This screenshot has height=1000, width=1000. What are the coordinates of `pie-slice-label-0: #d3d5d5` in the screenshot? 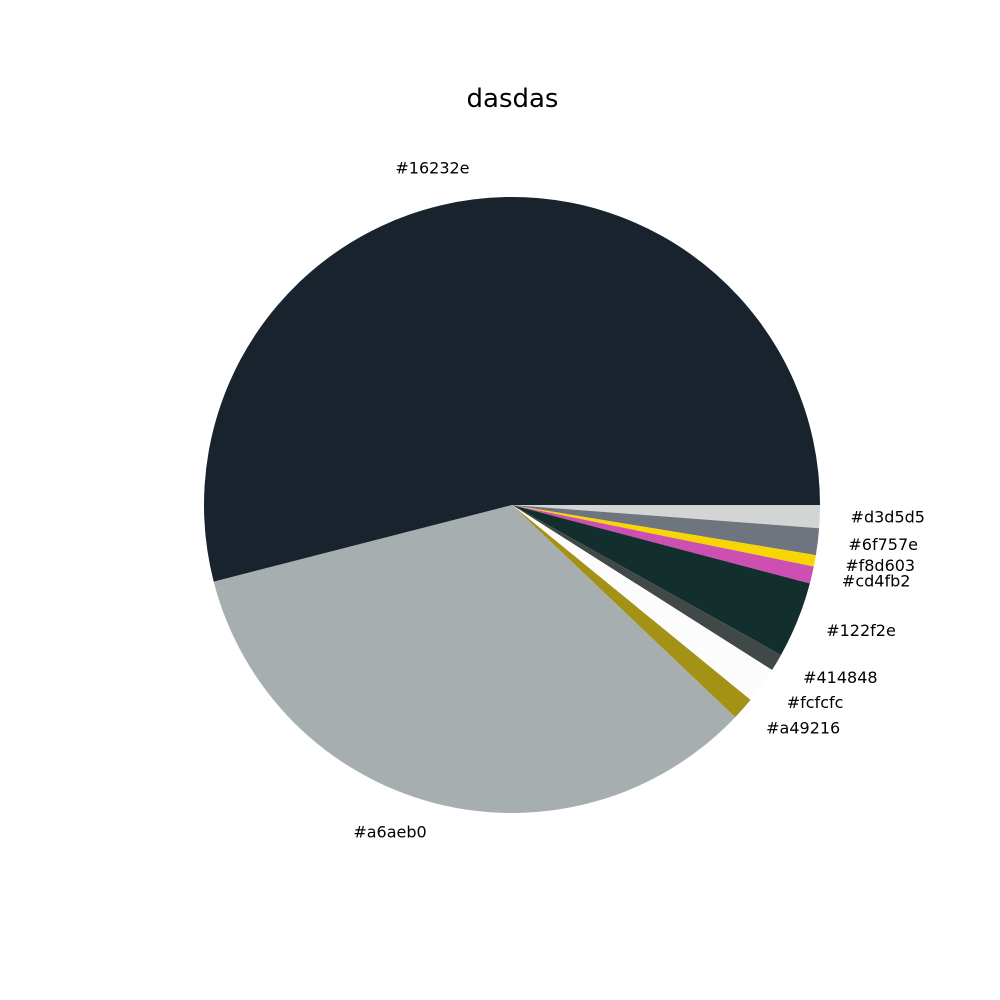 It's located at (888, 516).